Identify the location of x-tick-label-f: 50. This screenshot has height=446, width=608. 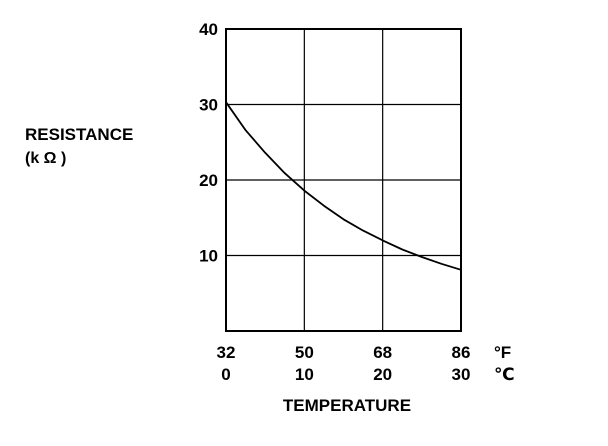
(304, 352).